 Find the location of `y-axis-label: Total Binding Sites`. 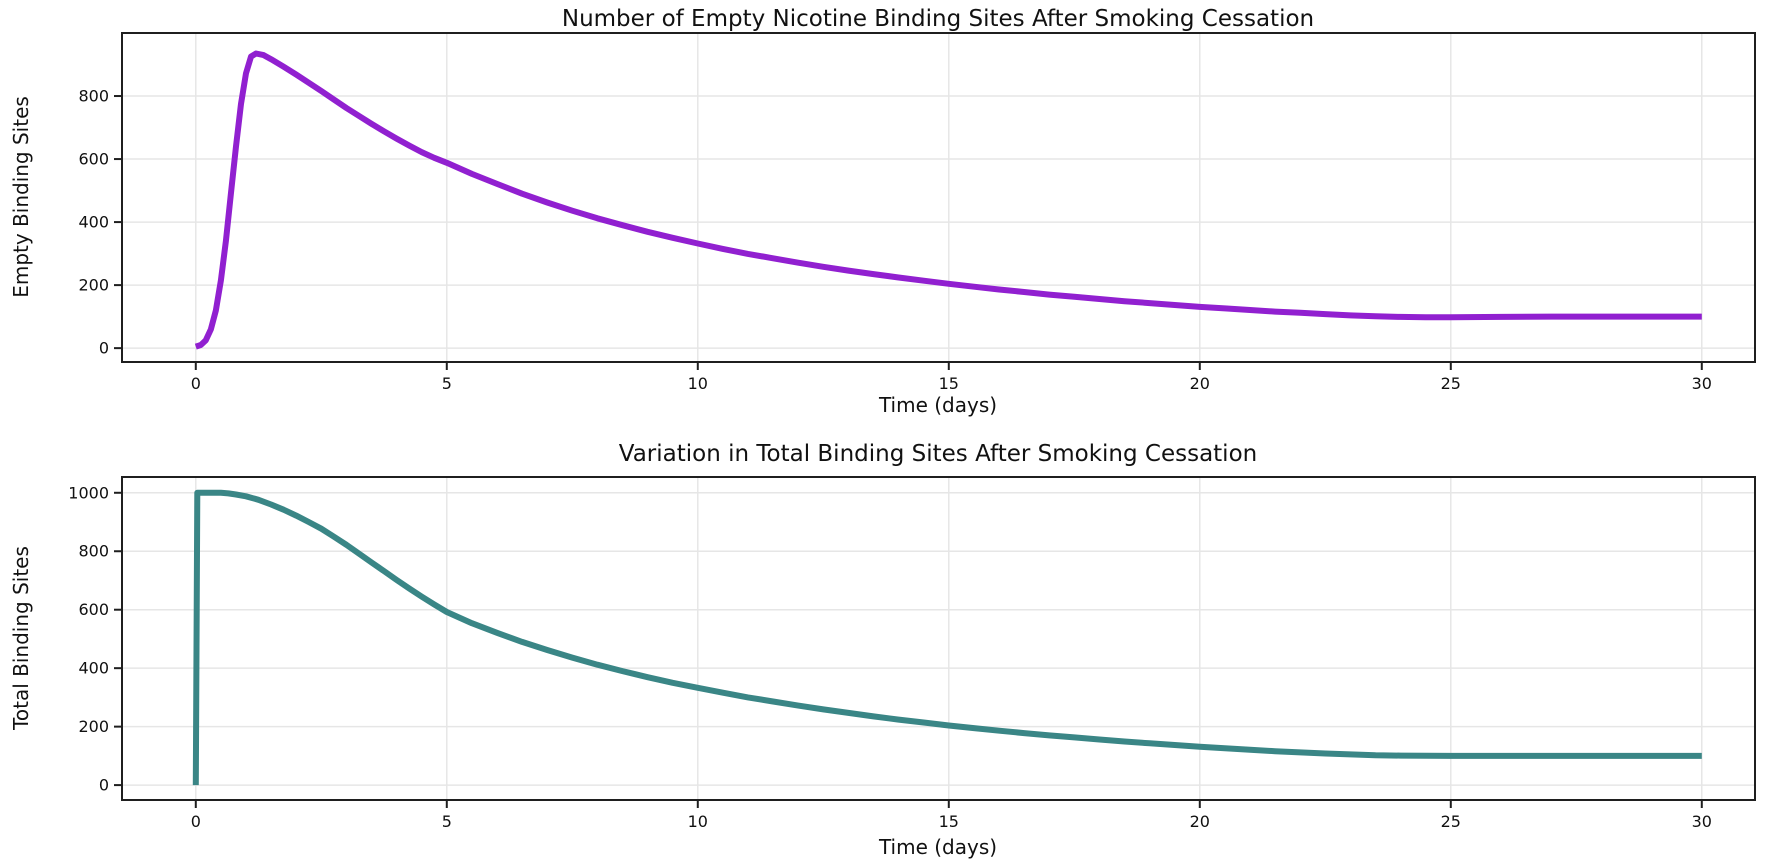

y-axis-label: Total Binding Sites is located at coordinates (21, 638).